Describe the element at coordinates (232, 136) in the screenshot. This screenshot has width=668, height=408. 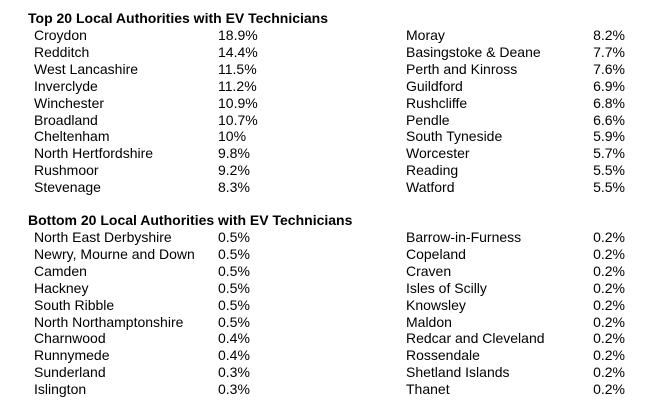
I see `authority-value: 10%` at that location.